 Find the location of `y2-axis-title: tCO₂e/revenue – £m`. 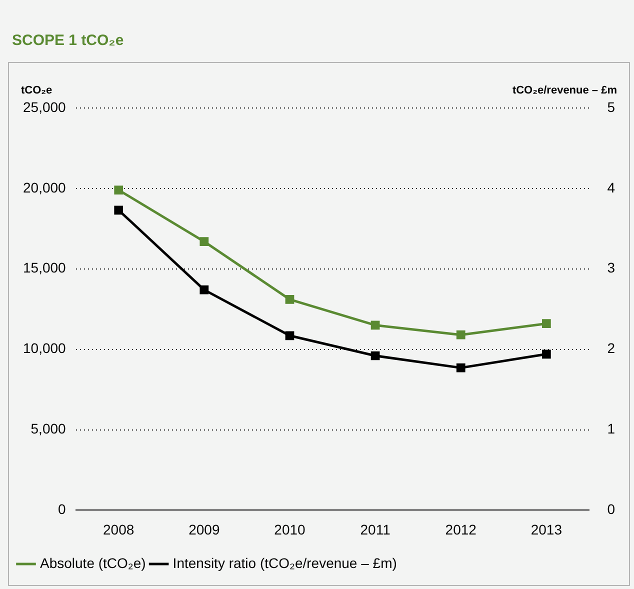

y2-axis-title: tCO₂e/revenue – £m is located at coordinates (565, 90).